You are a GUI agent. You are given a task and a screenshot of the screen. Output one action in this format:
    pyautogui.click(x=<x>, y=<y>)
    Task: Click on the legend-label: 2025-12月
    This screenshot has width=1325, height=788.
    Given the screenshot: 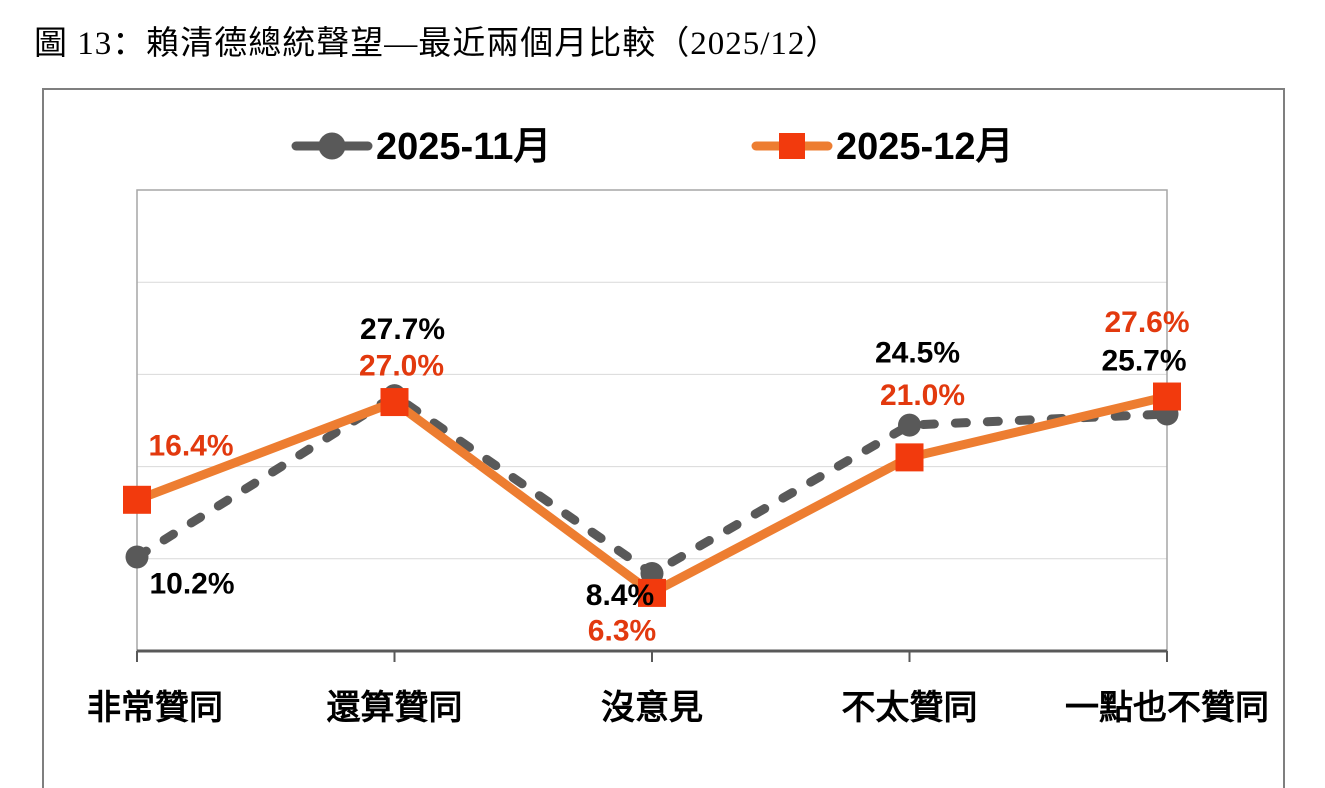 What is the action you would take?
    pyautogui.click(x=924, y=147)
    